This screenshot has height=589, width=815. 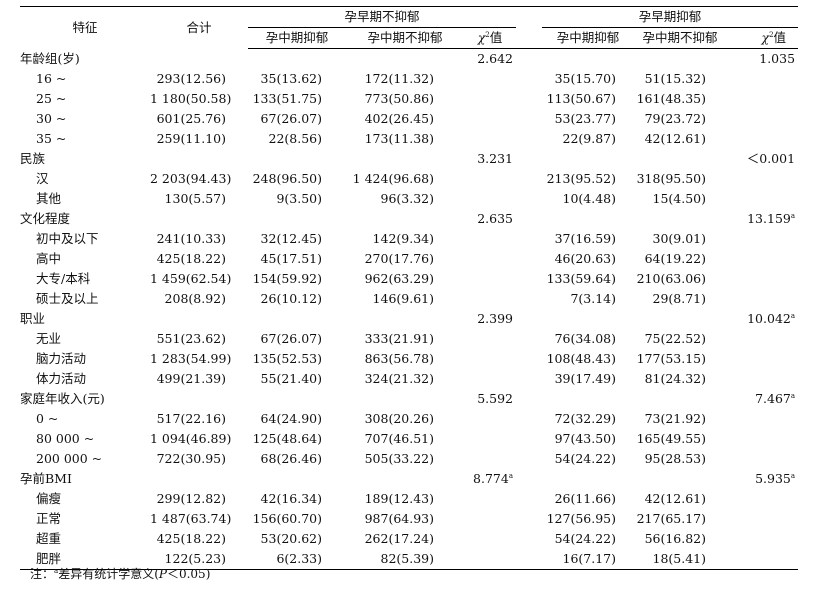 I want to click on cell-b: 402(26.45), so click(x=399, y=118).